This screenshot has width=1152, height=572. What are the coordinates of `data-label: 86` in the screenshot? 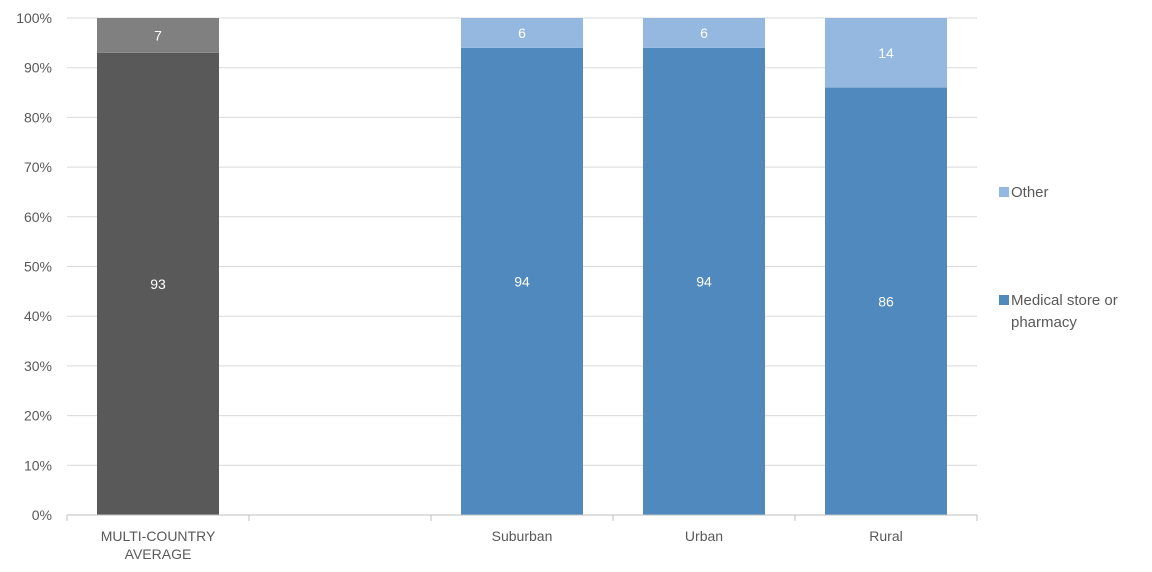 It's located at (886, 301).